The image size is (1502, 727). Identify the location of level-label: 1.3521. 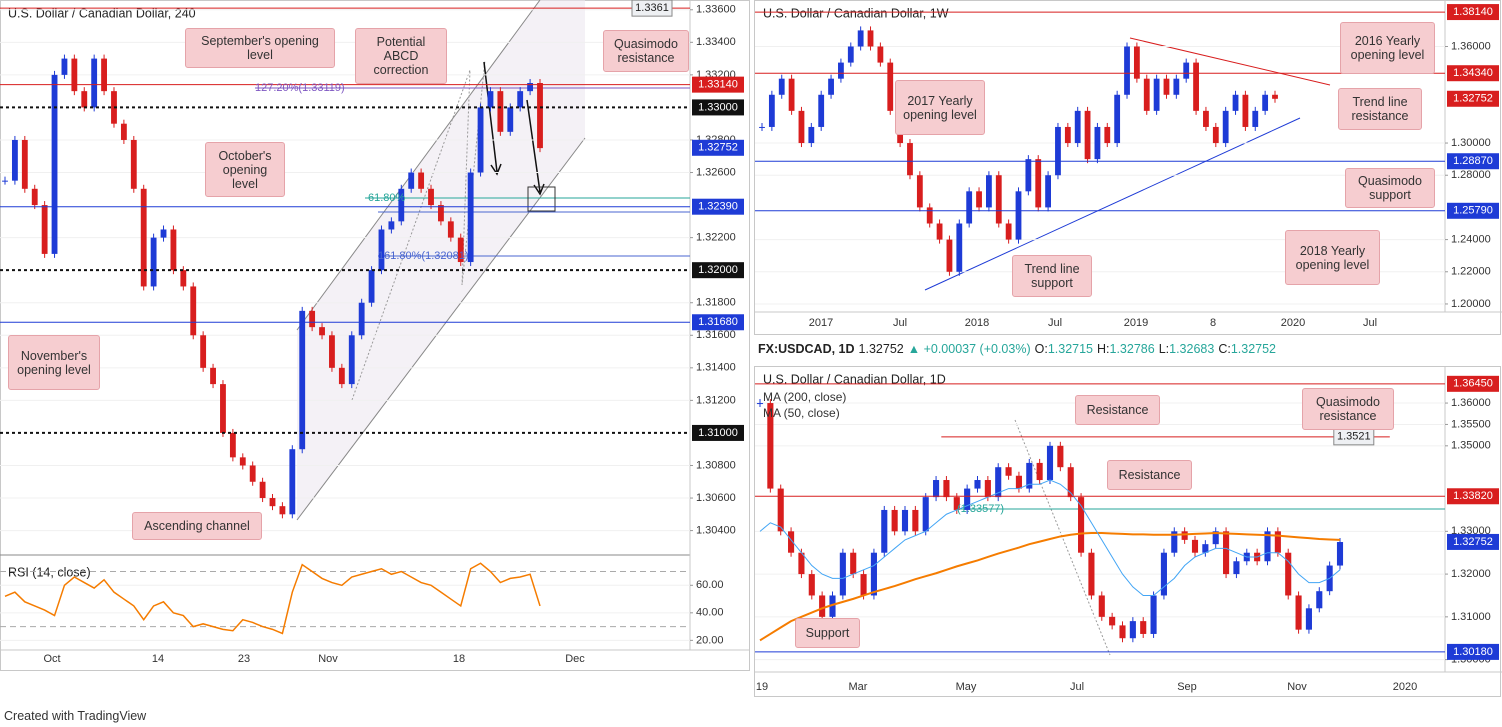
(1354, 437).